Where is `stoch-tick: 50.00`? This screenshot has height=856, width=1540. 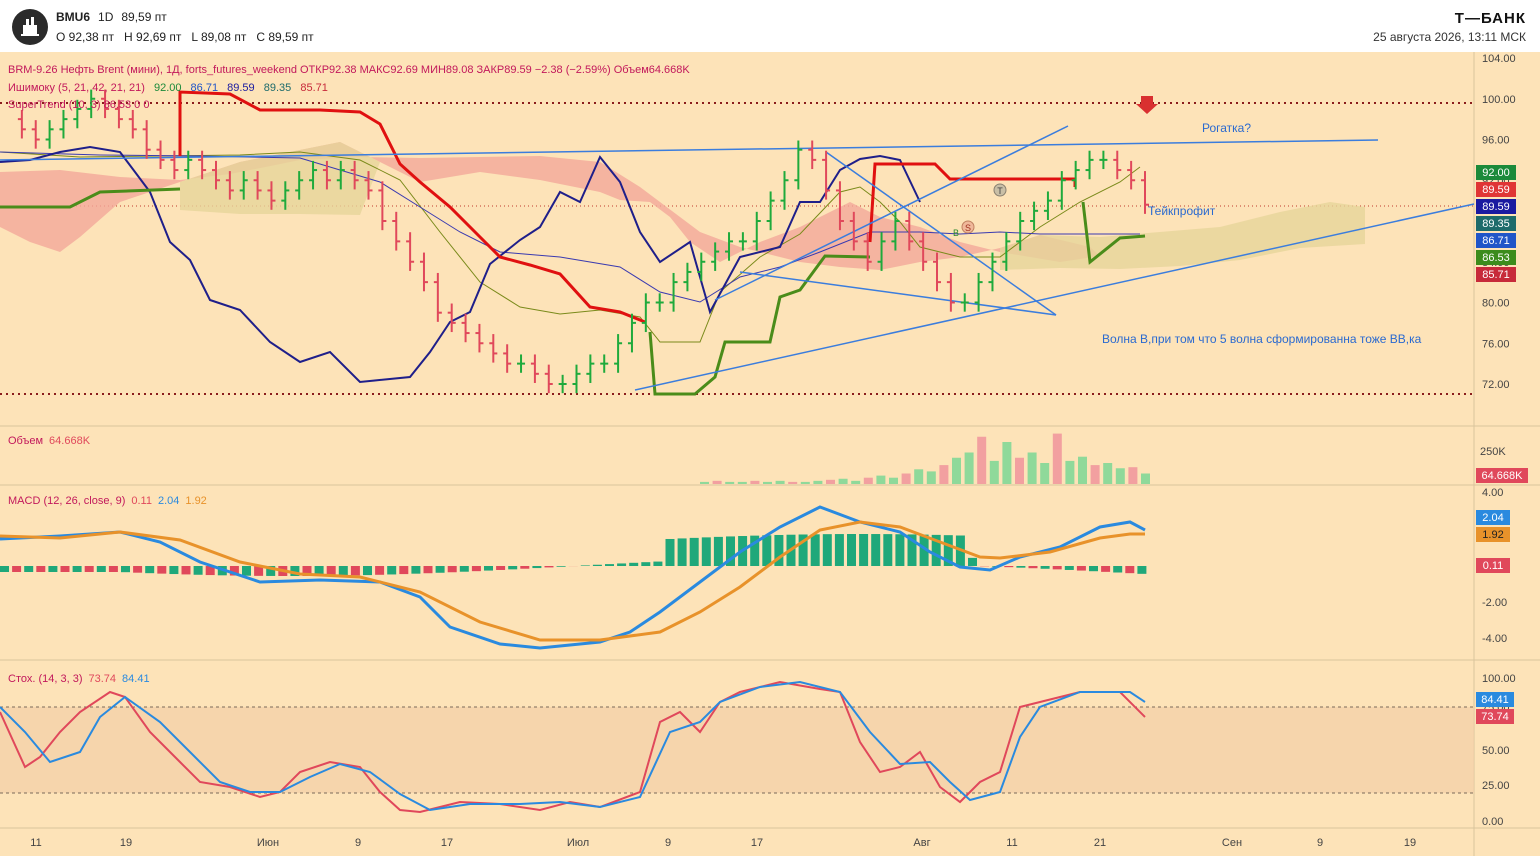
stoch-tick: 50.00 is located at coordinates (1496, 751).